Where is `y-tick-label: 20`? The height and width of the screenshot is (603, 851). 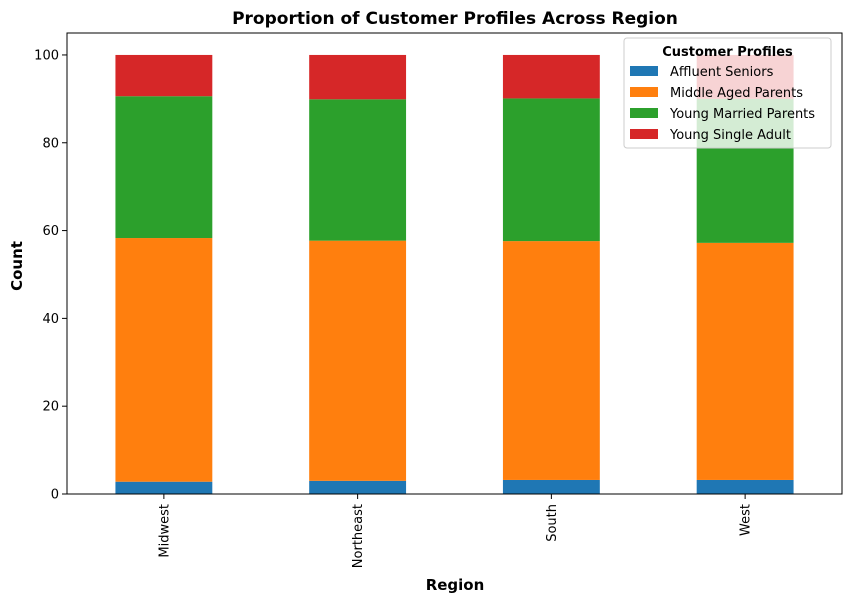 y-tick-label: 20 is located at coordinates (50, 407).